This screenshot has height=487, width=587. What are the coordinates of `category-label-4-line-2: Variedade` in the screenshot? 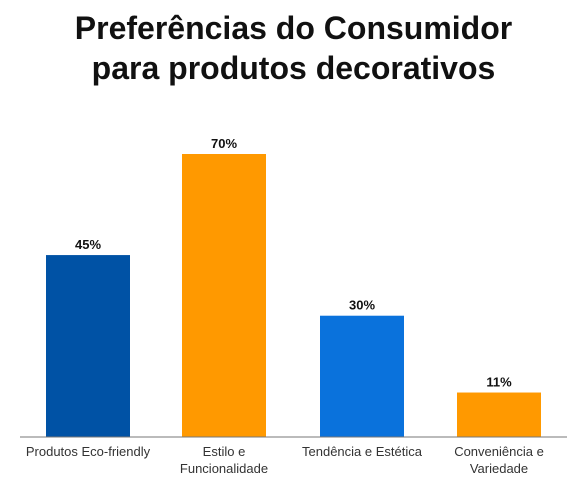 It's located at (499, 468).